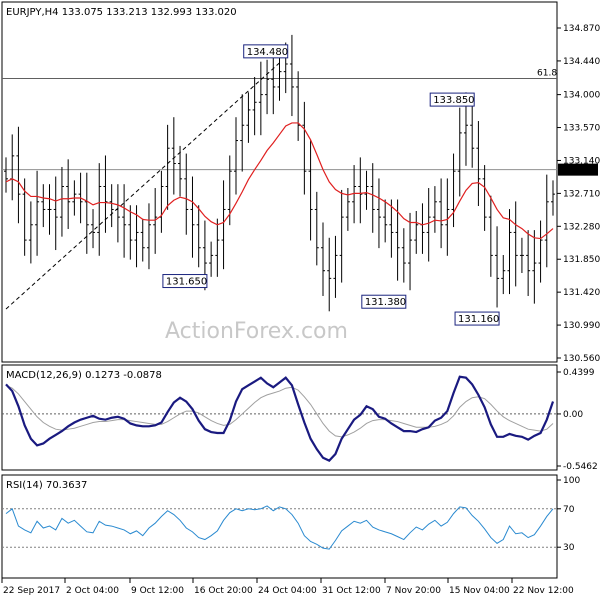 Image resolution: width=600 pixels, height=604 pixels. I want to click on current-price-box, so click(578, 169).